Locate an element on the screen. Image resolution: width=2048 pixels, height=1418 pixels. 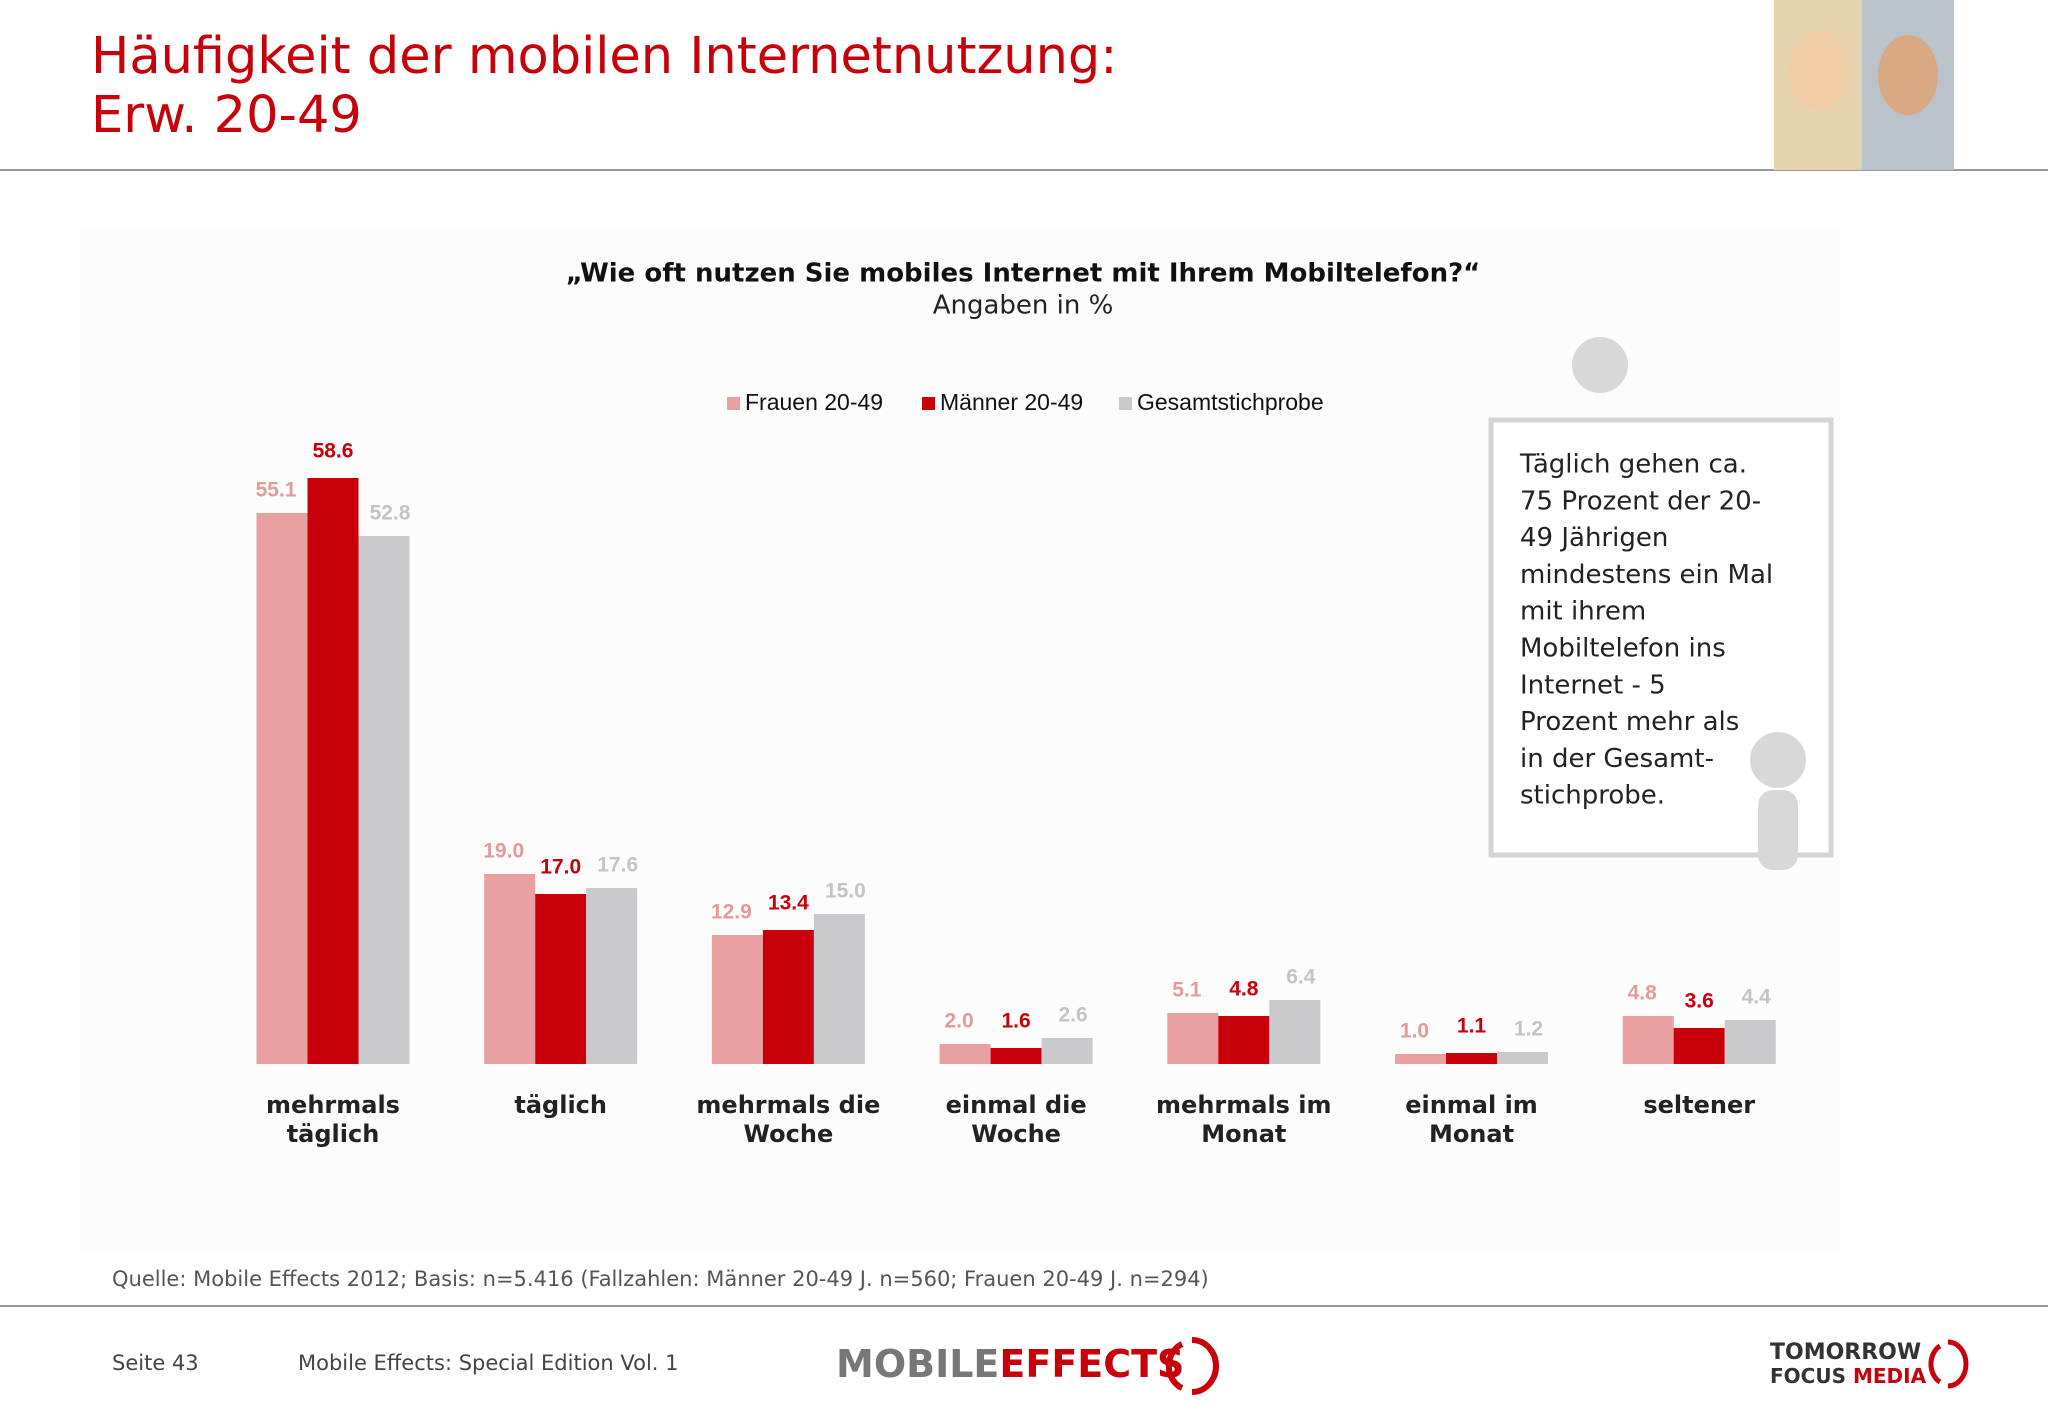
value-label: 1.0 is located at coordinates (1414, 1031).